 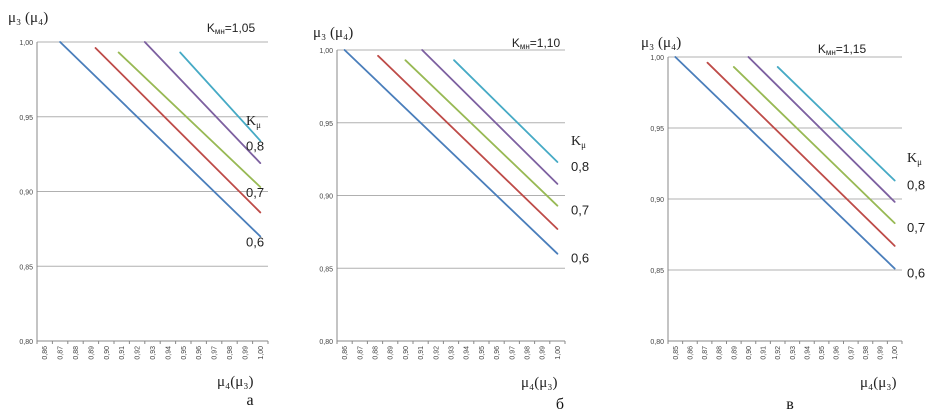 I want to click on k-label: Kмн=1,10, so click(x=536, y=43).